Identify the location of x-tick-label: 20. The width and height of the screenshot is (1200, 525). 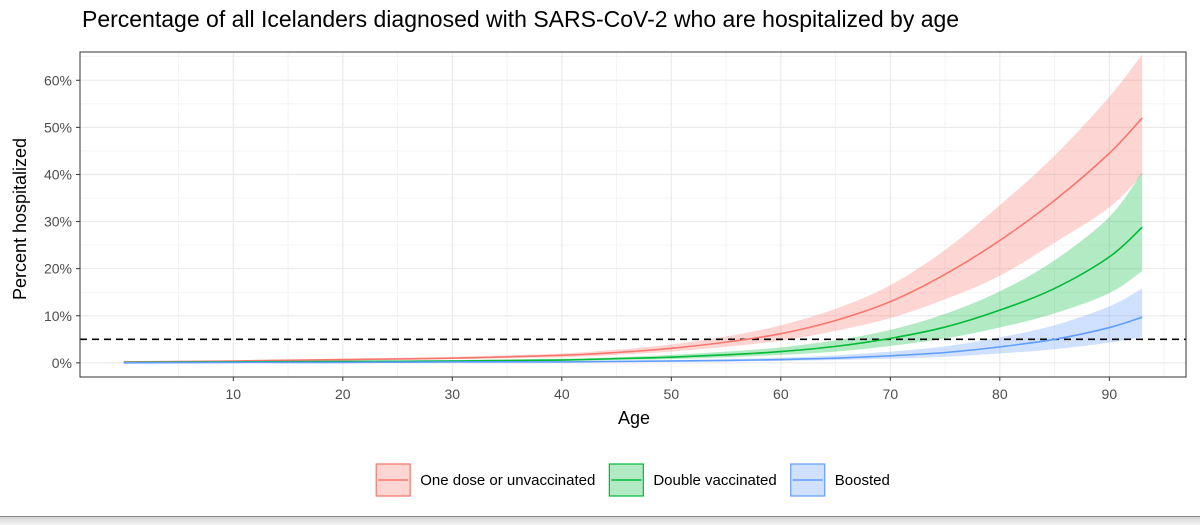
(343, 394).